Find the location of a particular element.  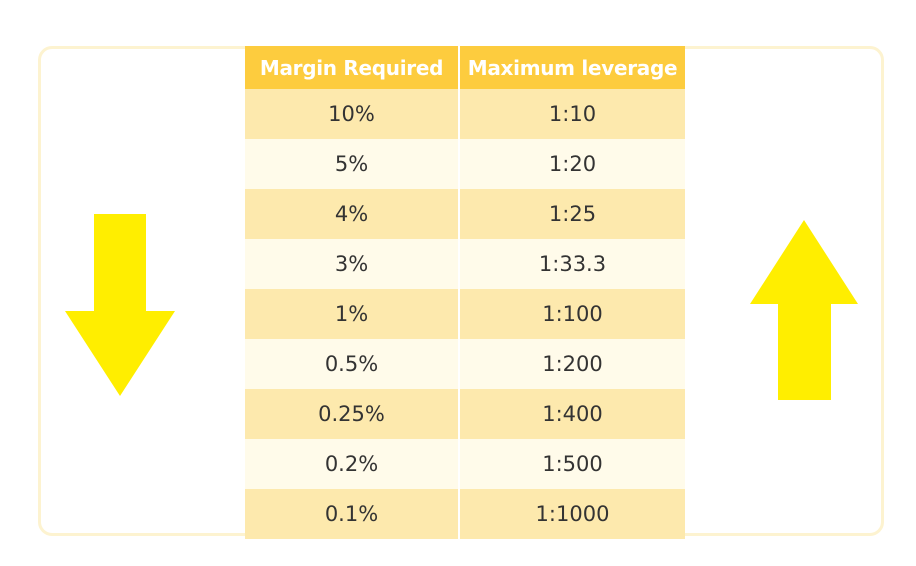

header-maximum-leverage: Maximum leverage is located at coordinates (571, 67).